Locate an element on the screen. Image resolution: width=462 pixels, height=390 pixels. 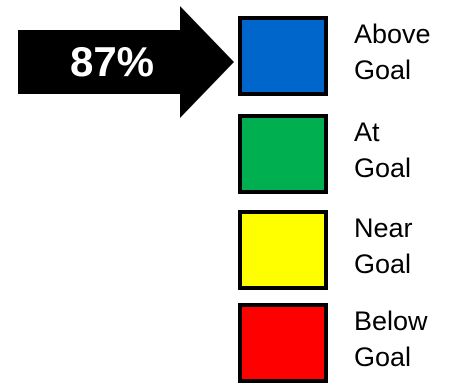
label-at-goal: At Goal is located at coordinates (408, 150).